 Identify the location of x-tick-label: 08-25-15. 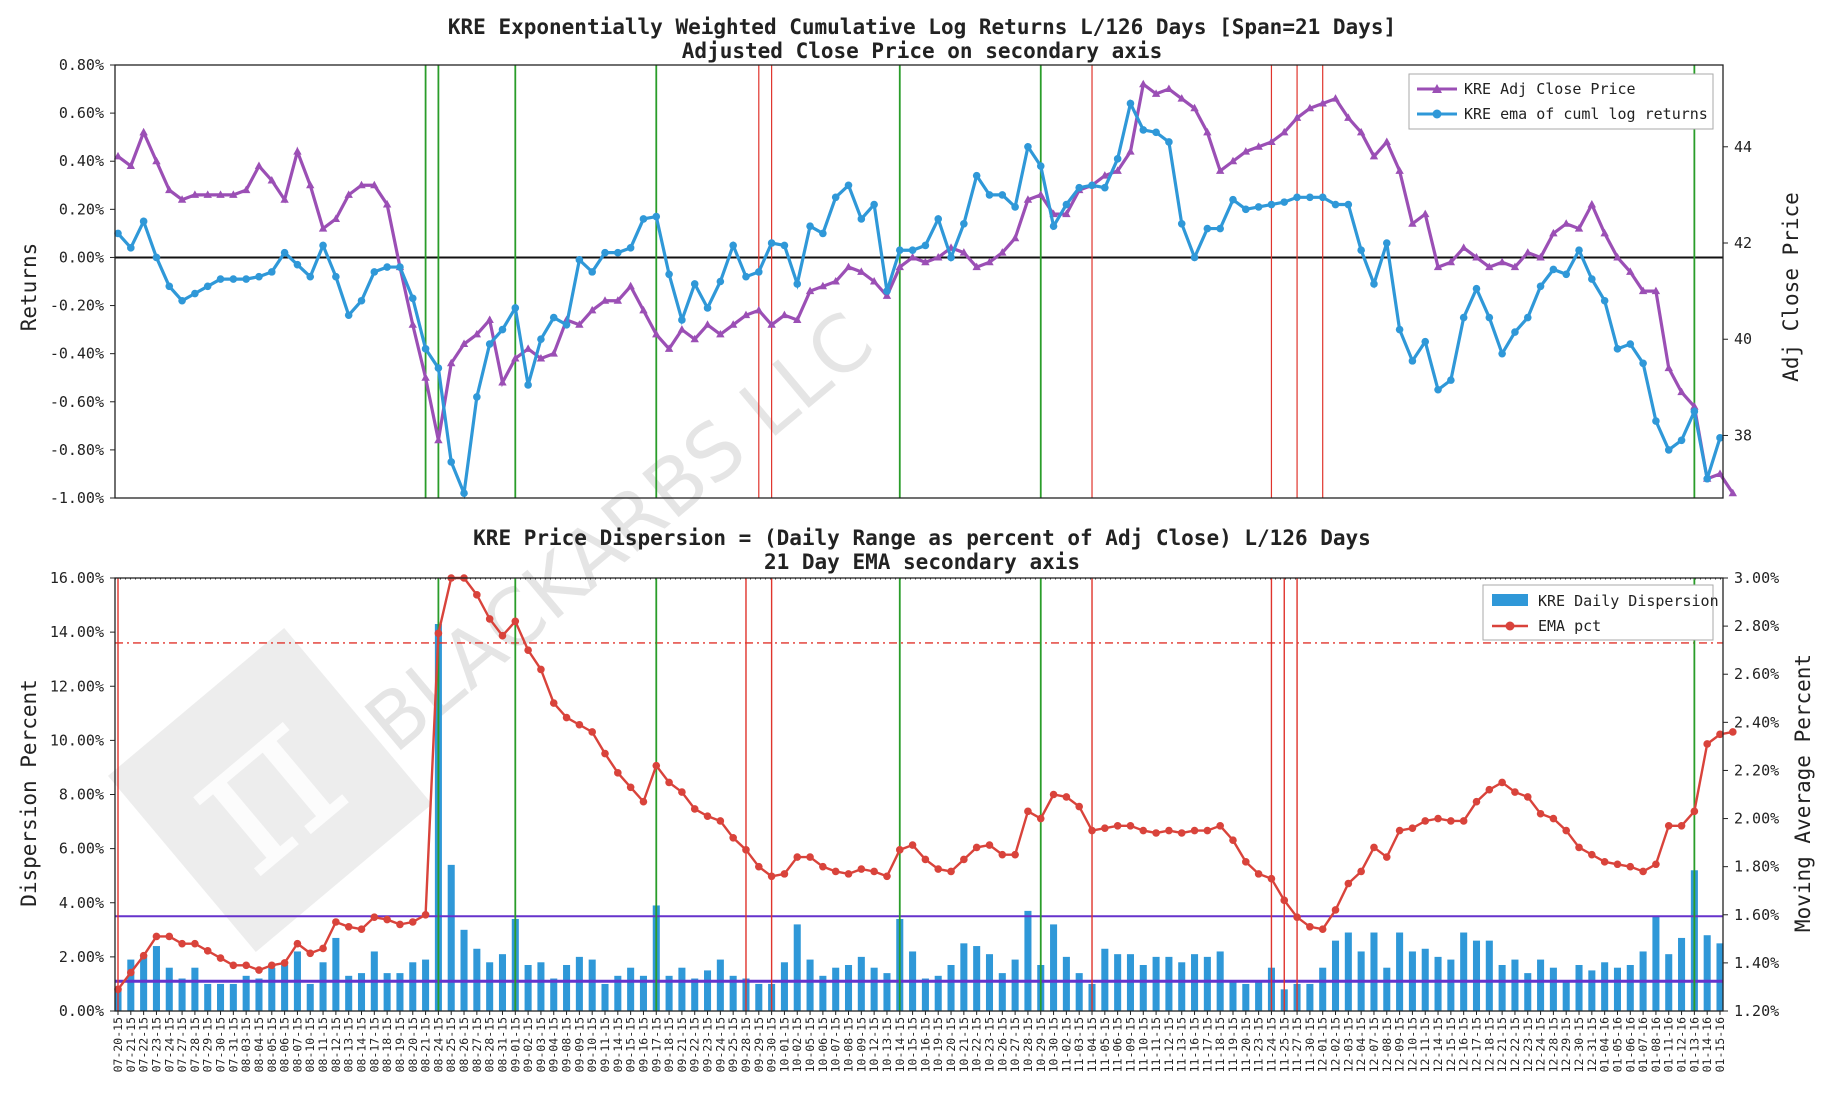
(451, 1044).